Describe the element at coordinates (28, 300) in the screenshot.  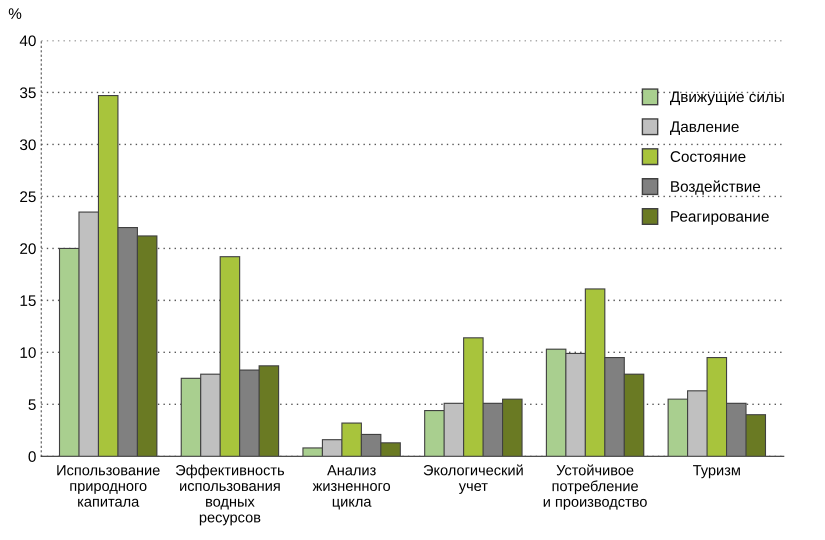
I see `y-tick-label: 15` at that location.